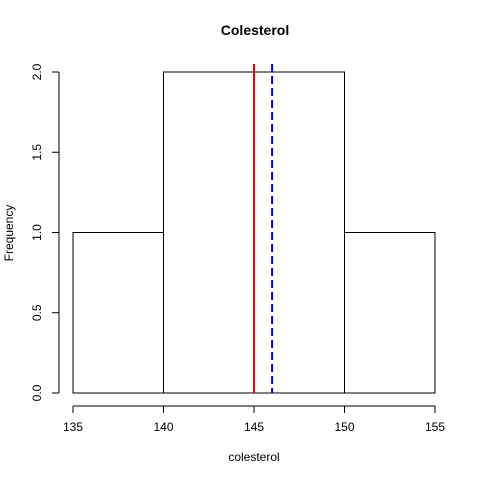 This screenshot has width=480, height=480. What do you see at coordinates (37, 152) in the screenshot?
I see `y-tick-label-3: 1.5` at bounding box center [37, 152].